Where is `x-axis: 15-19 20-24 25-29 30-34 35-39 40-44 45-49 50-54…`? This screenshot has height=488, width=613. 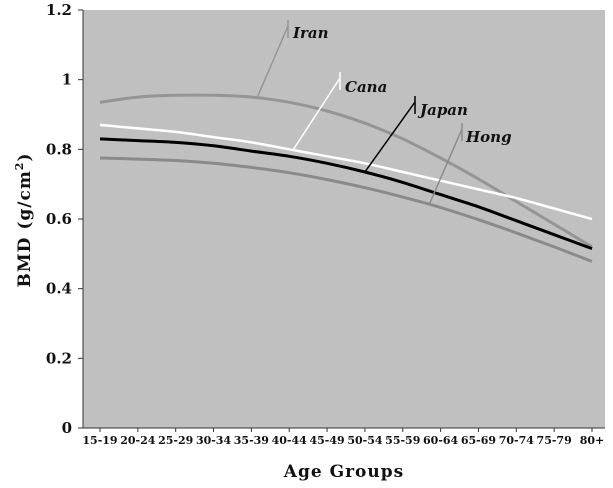
x-axis: 15-19 20-24 25-29 30-34 35-39 40-44 45-49 50-54… is located at coordinates (343, 437).